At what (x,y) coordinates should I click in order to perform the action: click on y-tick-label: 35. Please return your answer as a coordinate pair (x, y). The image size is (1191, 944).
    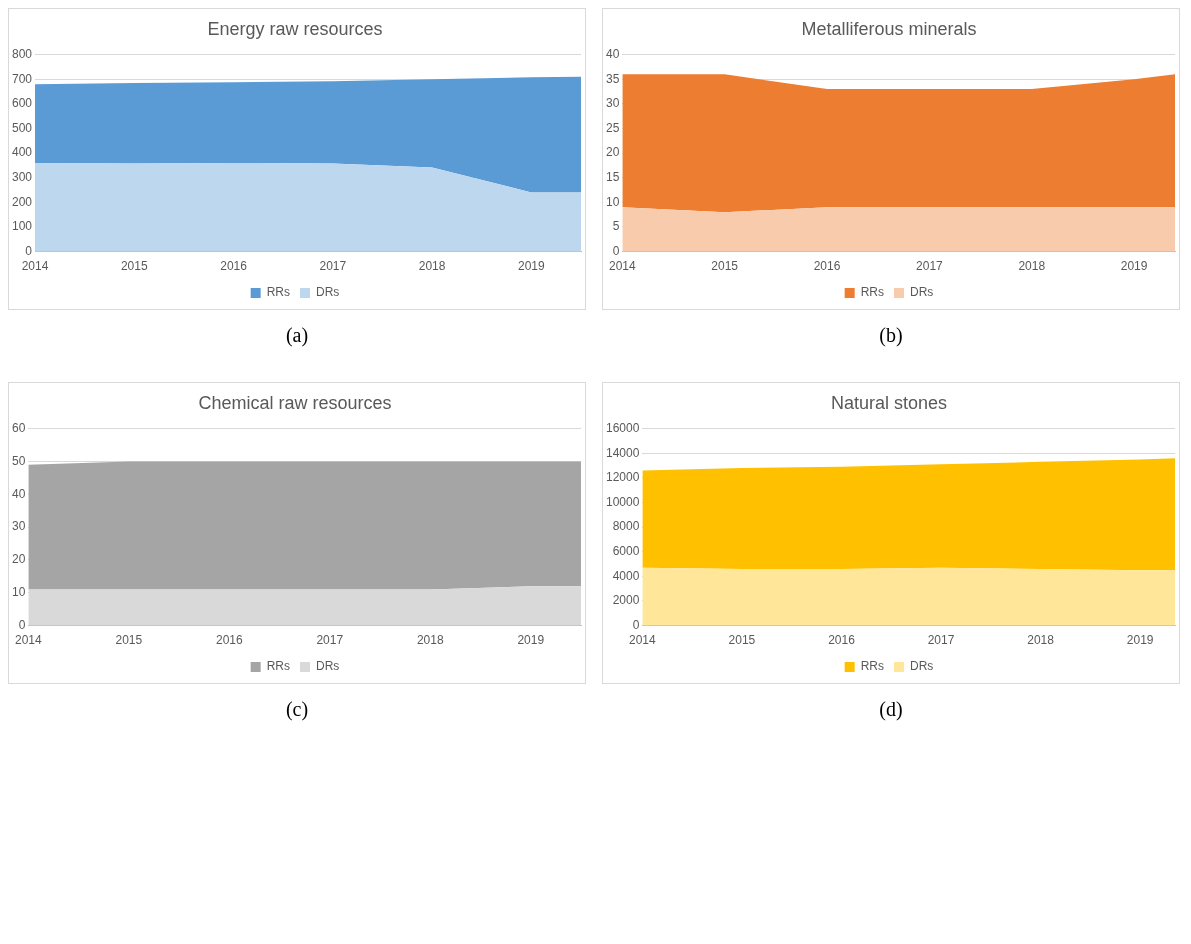
    Looking at the image, I should click on (612, 78).